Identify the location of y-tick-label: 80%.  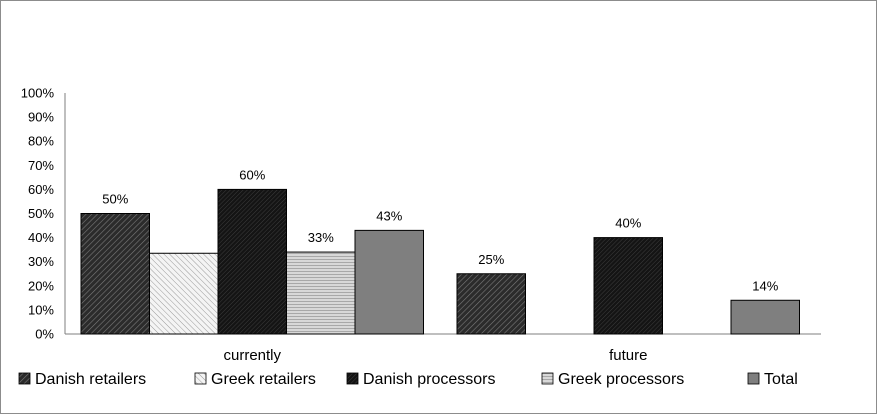
(41, 141).